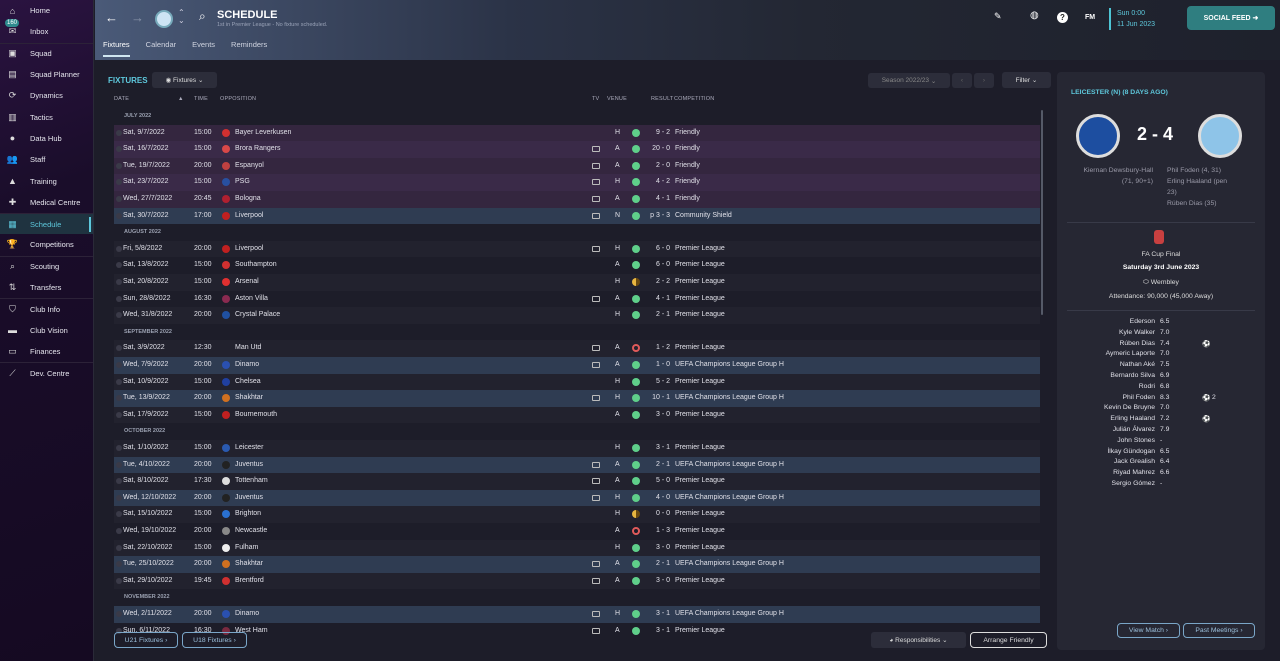 This screenshot has height=661, width=1280. Describe the element at coordinates (251, 298) in the screenshot. I see `fixture-opposition: Aston Villa` at that location.